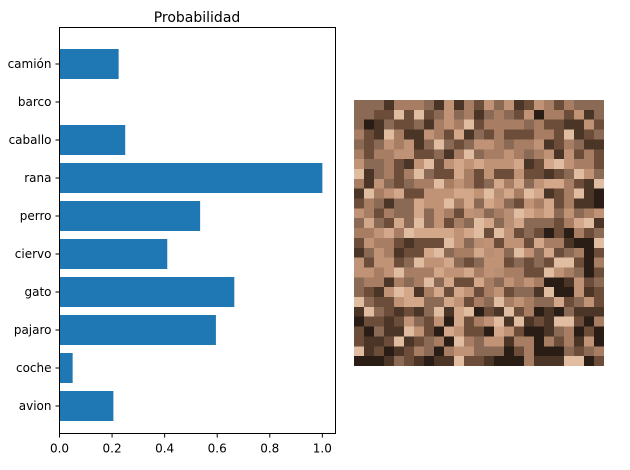  Describe the element at coordinates (92, 140) in the screenshot. I see `bar-caballo` at that location.